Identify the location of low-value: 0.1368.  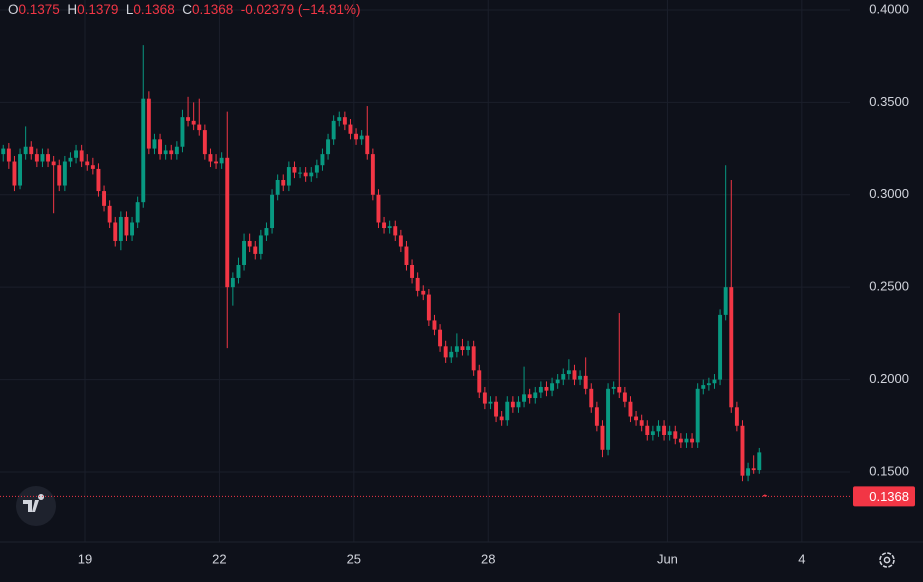
(154, 9).